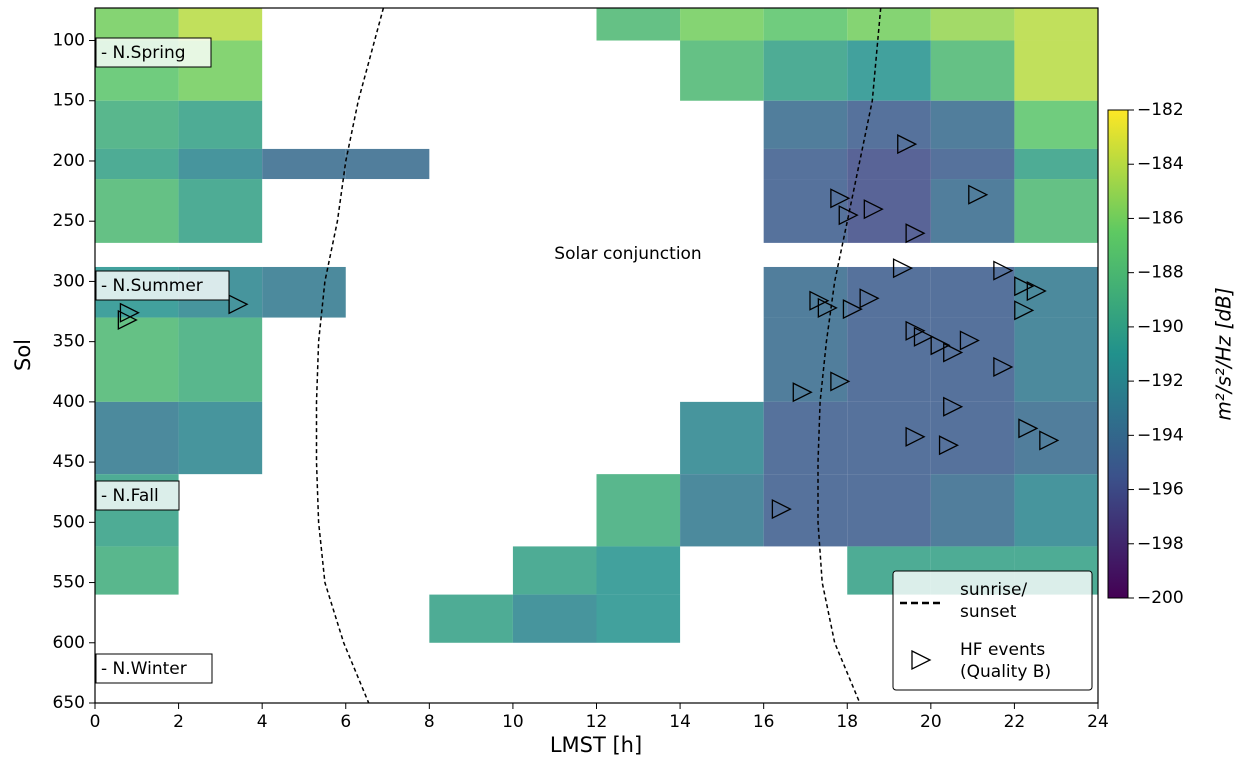 This screenshot has height=765, width=1244. What do you see at coordinates (1160, 327) in the screenshot?
I see `colorbar-tick-label: −190` at bounding box center [1160, 327].